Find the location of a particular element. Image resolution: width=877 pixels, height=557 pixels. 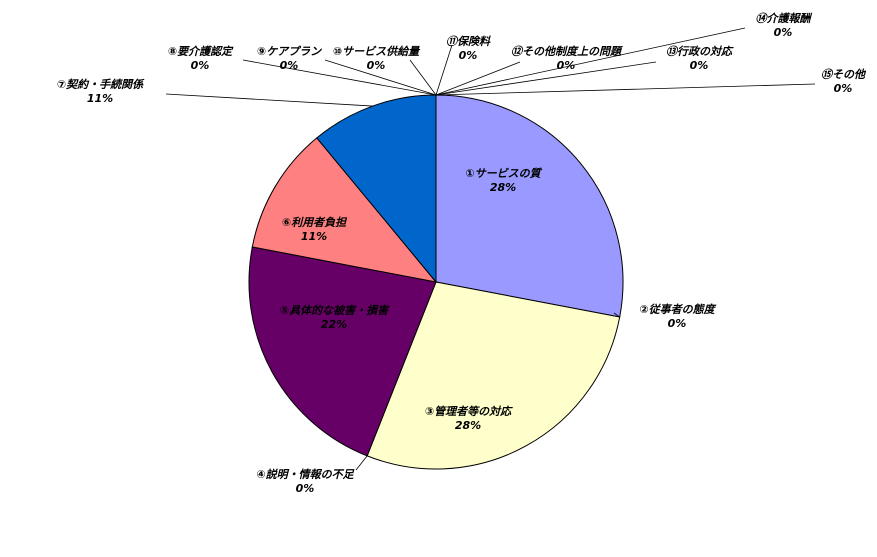

slice-4-leader-line is located at coordinates (361, 463).